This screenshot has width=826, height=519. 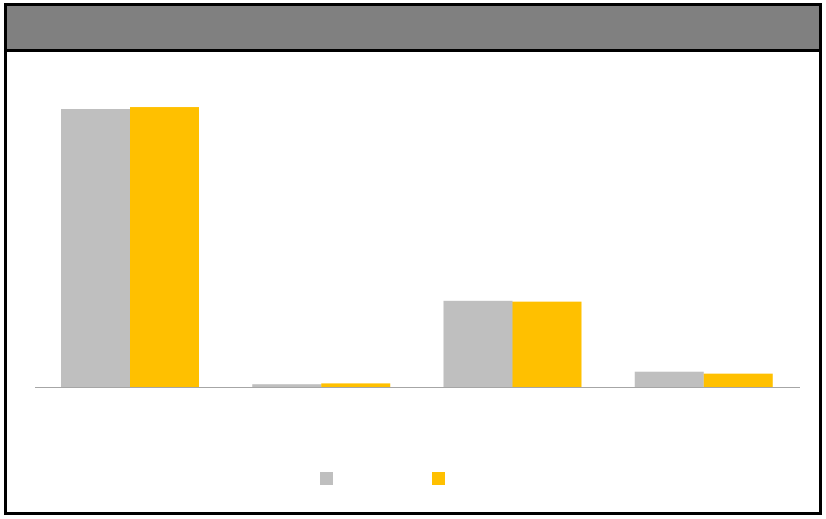 What do you see at coordinates (326, 478) in the screenshot?
I see `legend-swatch-series1` at bounding box center [326, 478].